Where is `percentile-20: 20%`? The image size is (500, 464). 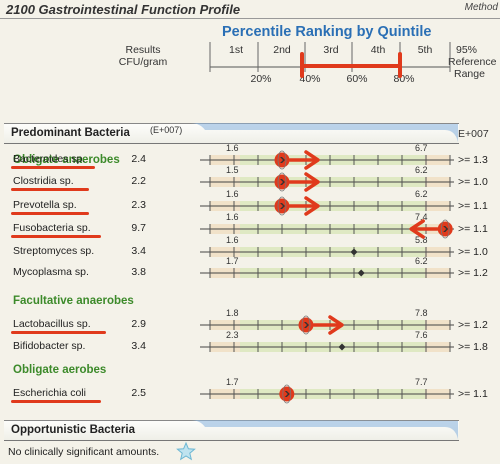 percentile-20: 20% is located at coordinates (261, 79).